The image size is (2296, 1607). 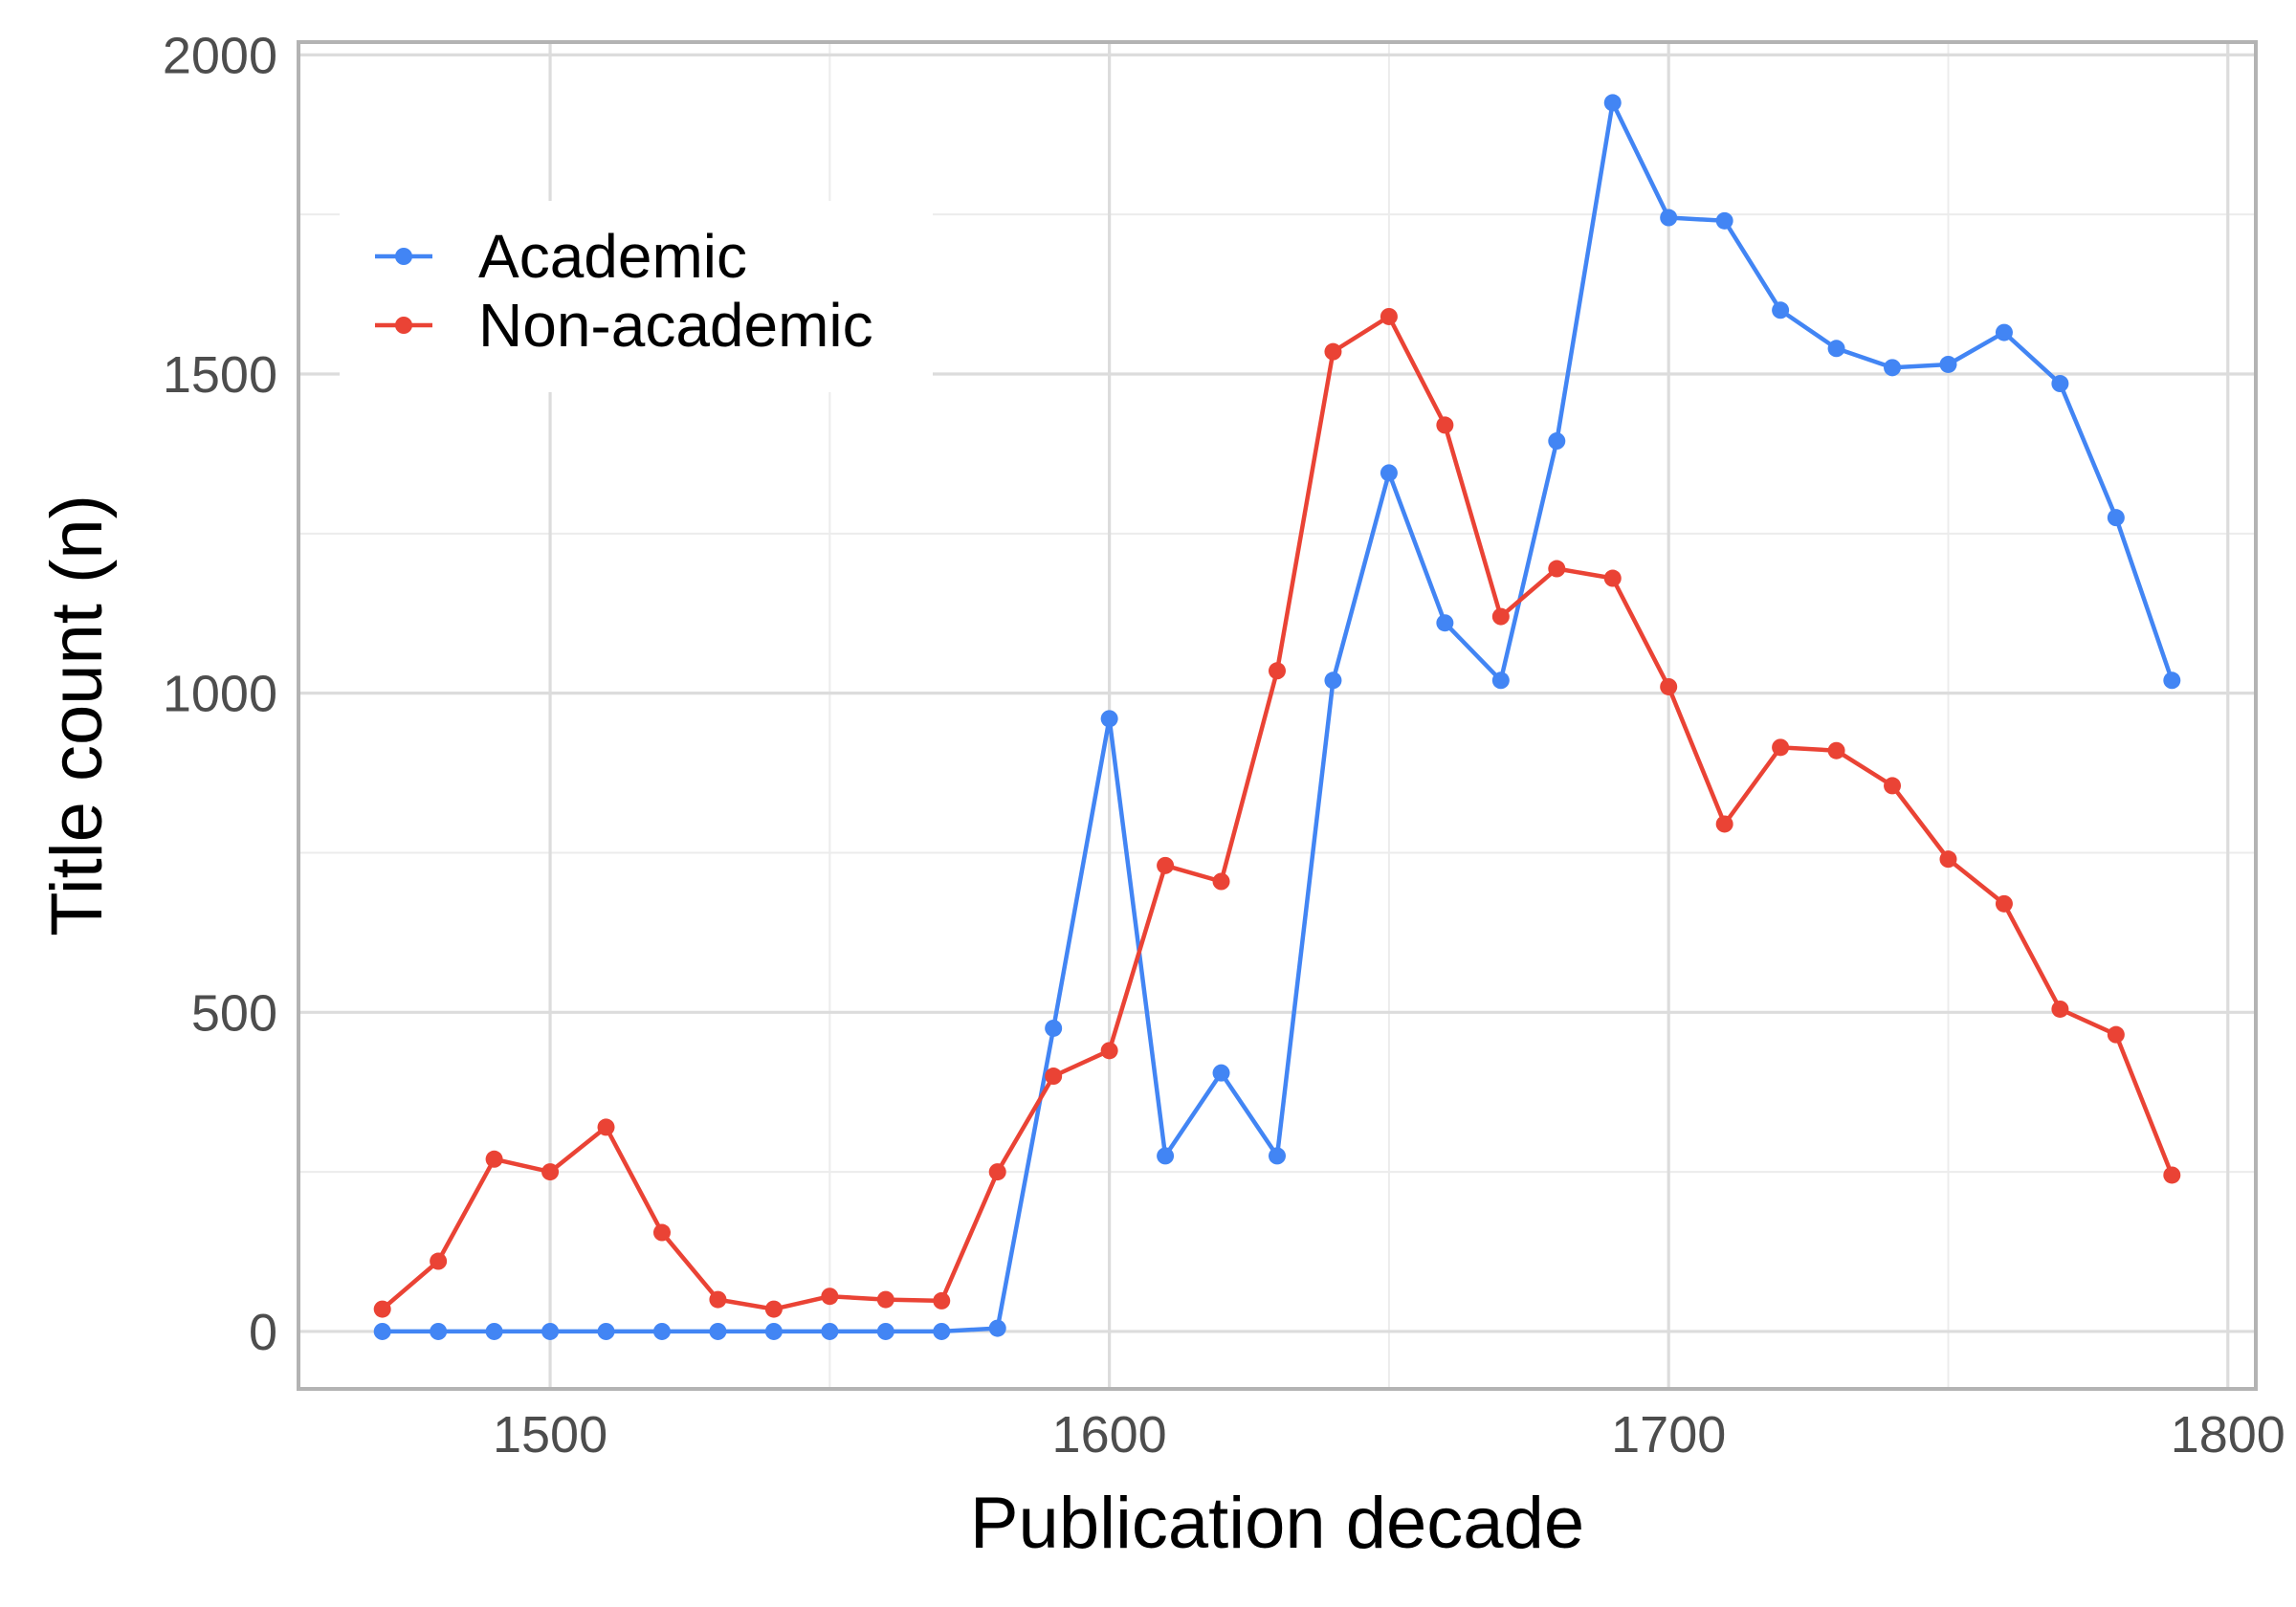 What do you see at coordinates (220, 375) in the screenshot?
I see `y-tick-label: 1500` at bounding box center [220, 375].